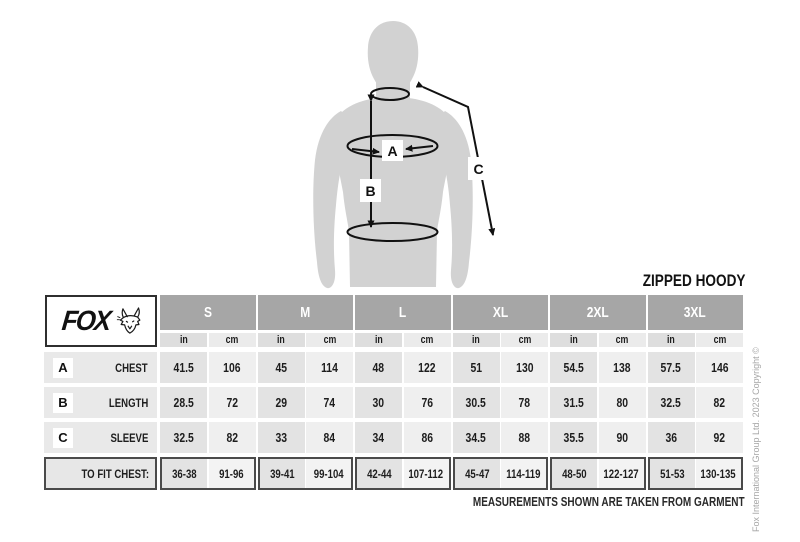  I want to click on row-key-box: A, so click(63, 367).